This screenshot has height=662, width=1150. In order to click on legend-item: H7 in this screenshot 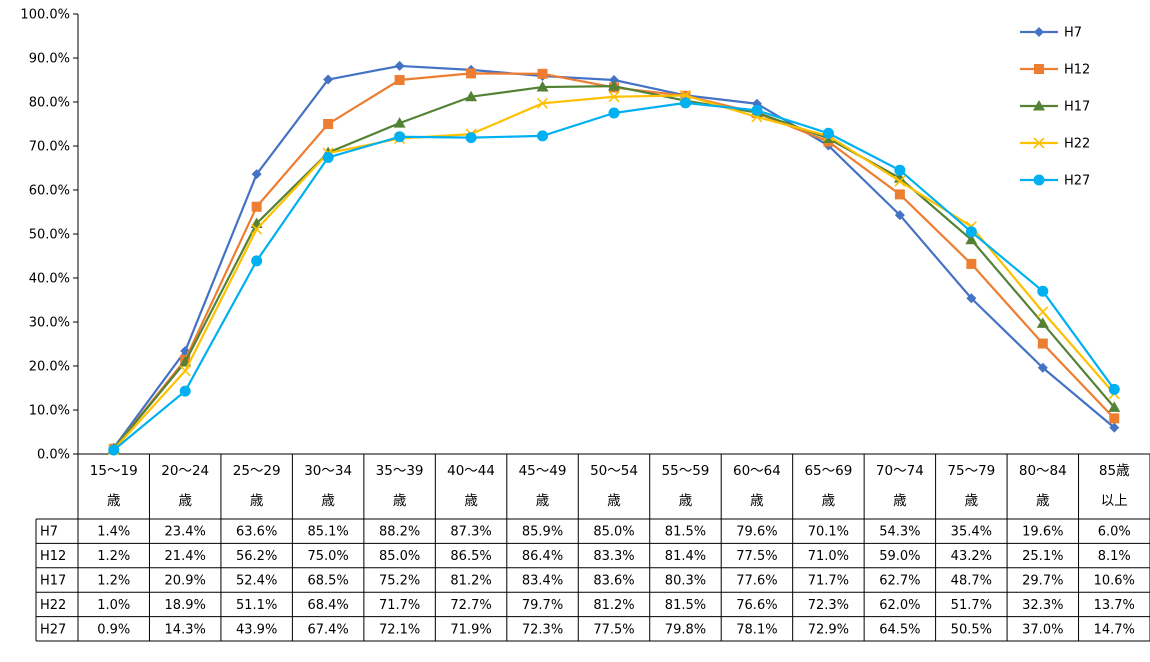, I will do `click(1051, 33)`.